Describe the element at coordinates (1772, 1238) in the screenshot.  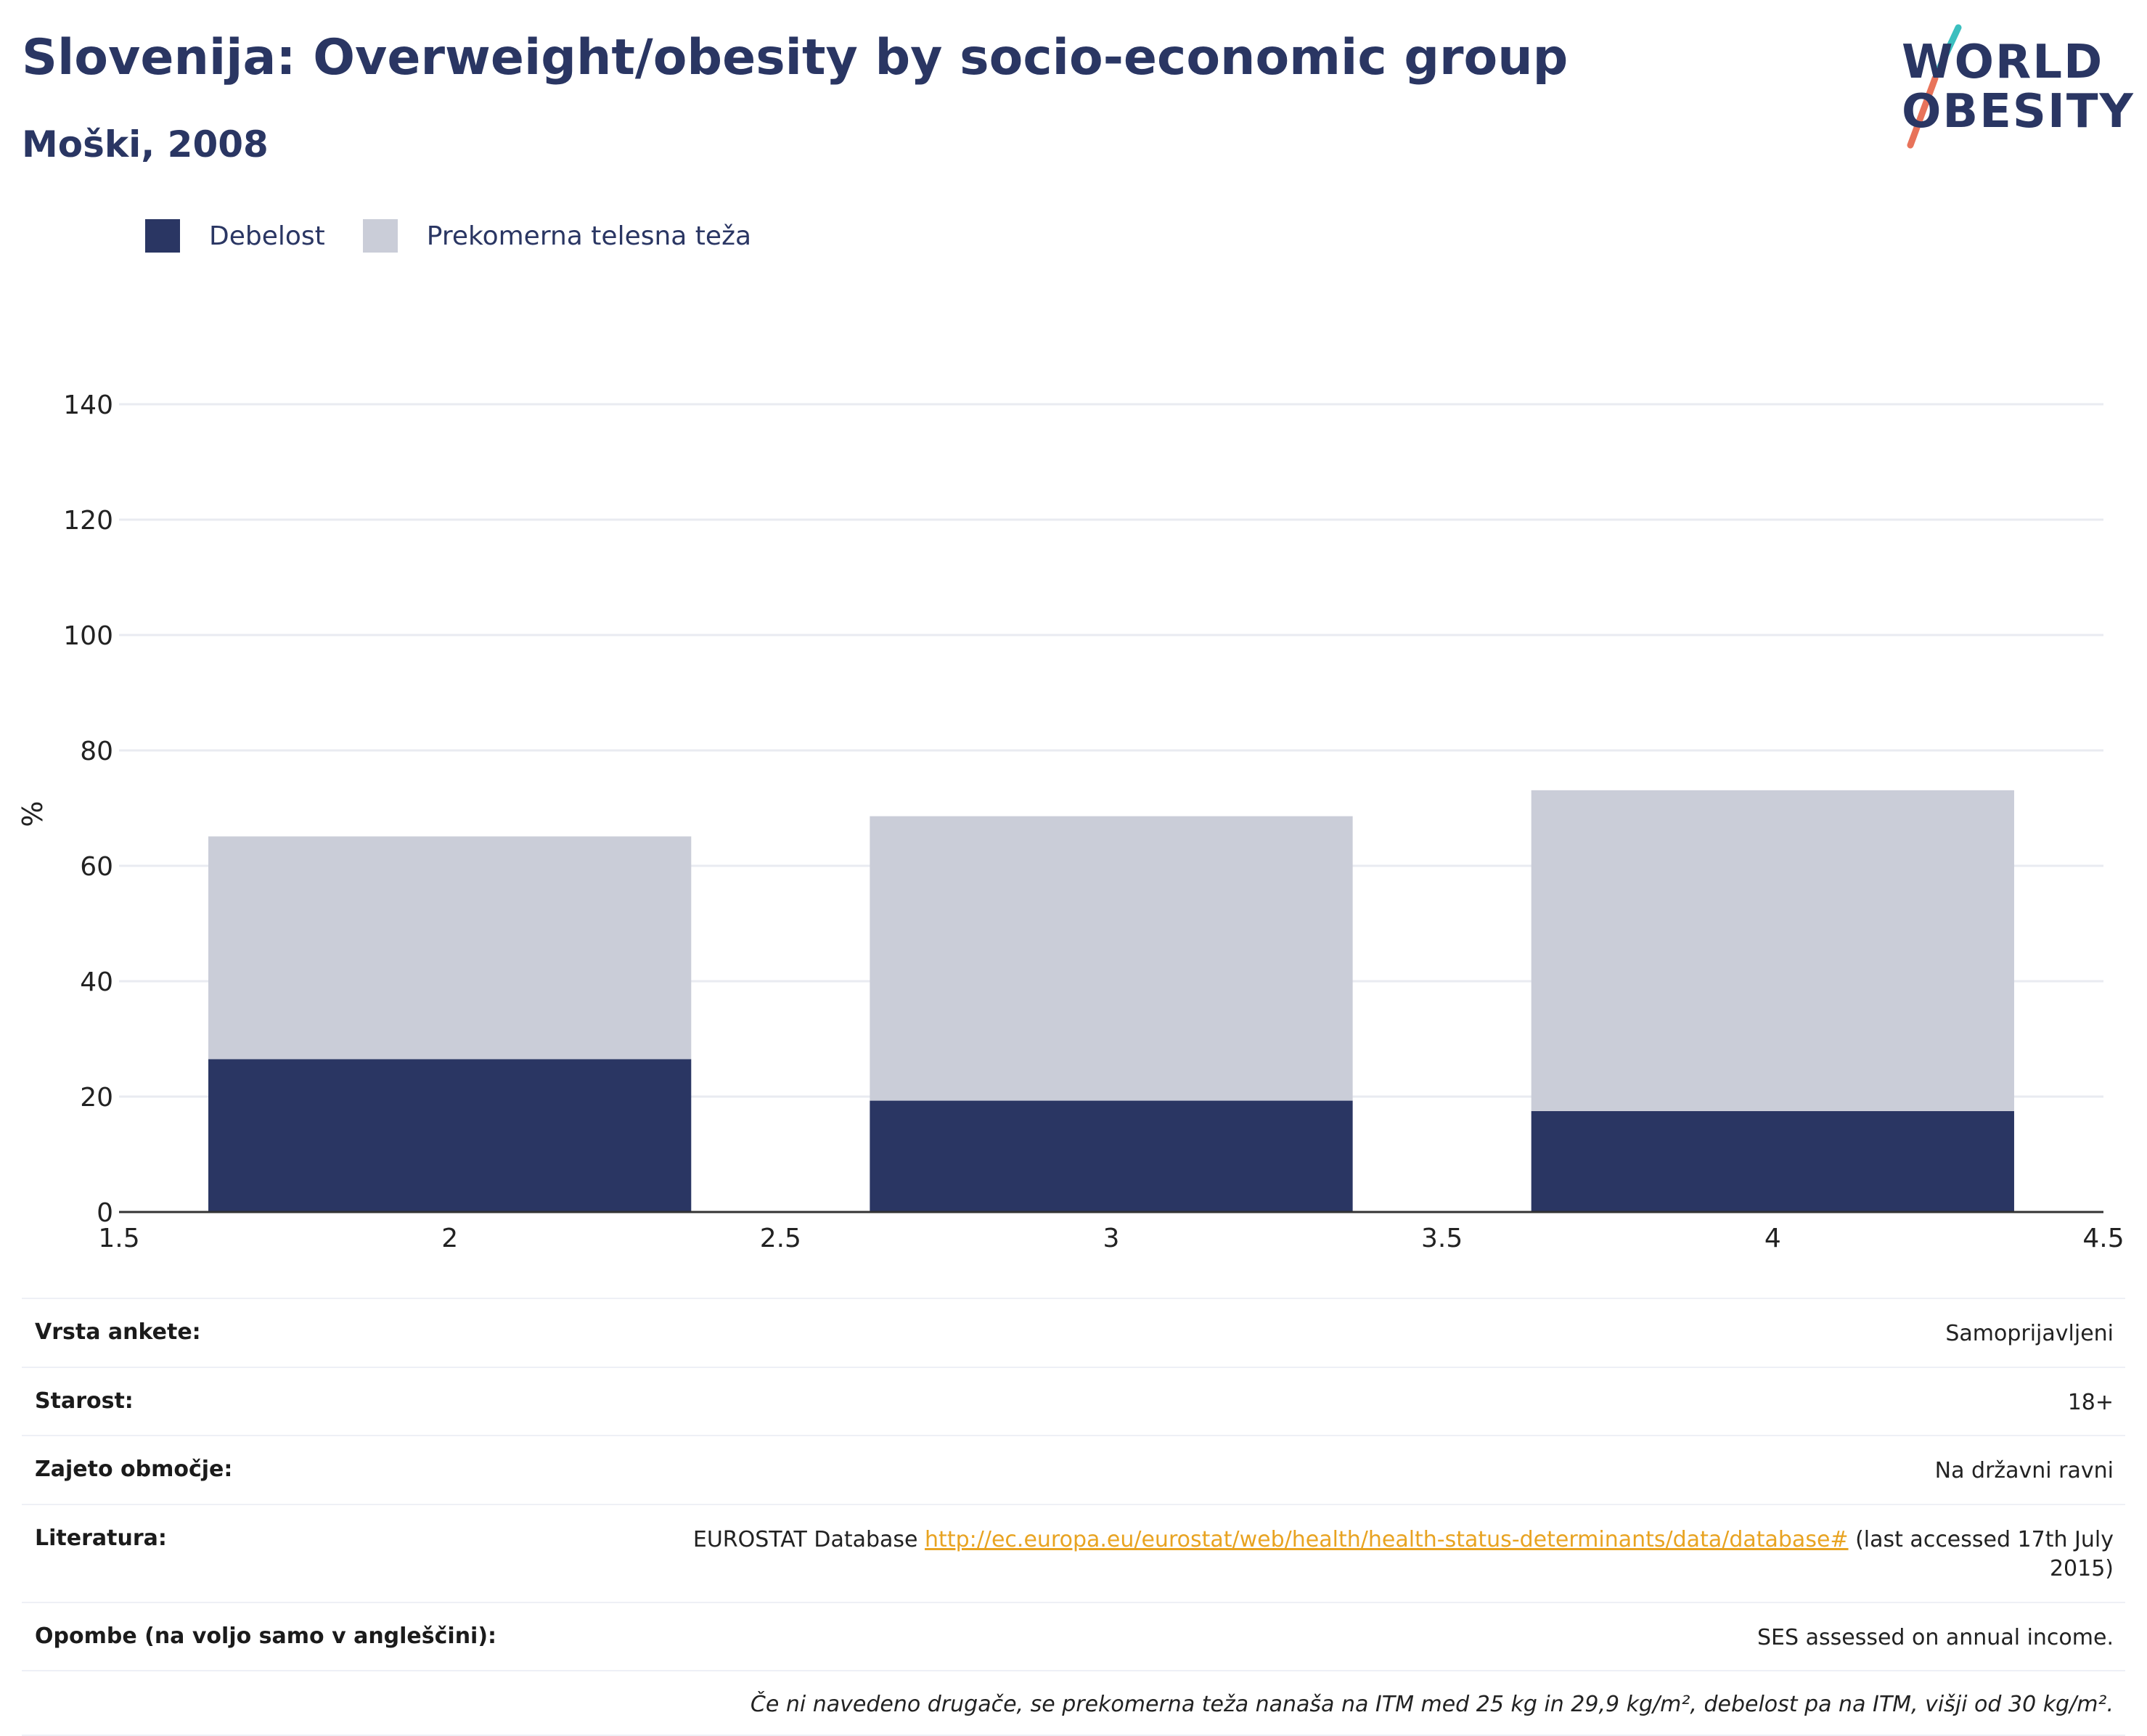
I see `x-tick-label: 4` at that location.